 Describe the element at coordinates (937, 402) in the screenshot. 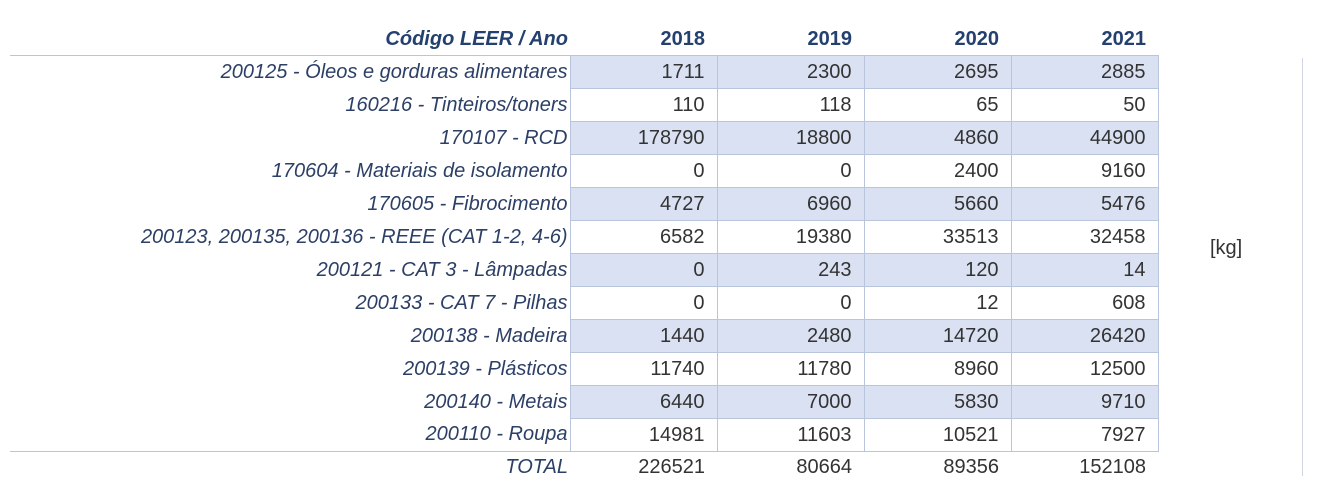

I see `row-value: 5830` at that location.